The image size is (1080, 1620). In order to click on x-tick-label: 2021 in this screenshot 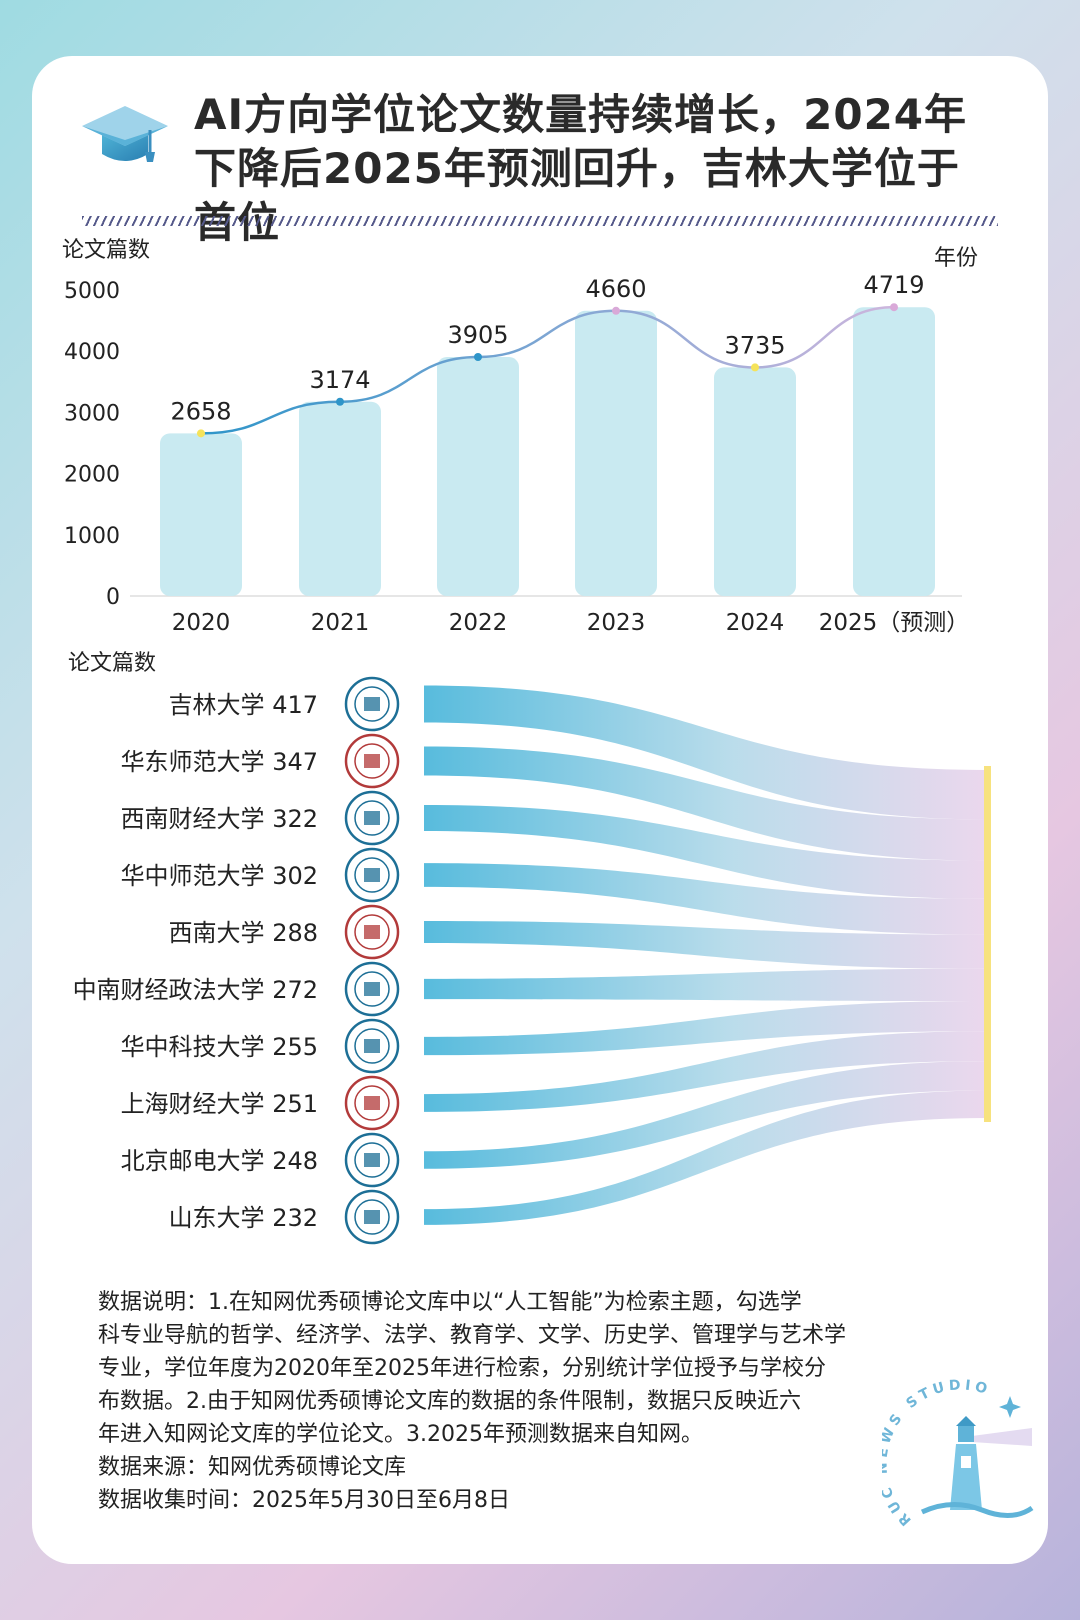, I will do `click(340, 623)`.